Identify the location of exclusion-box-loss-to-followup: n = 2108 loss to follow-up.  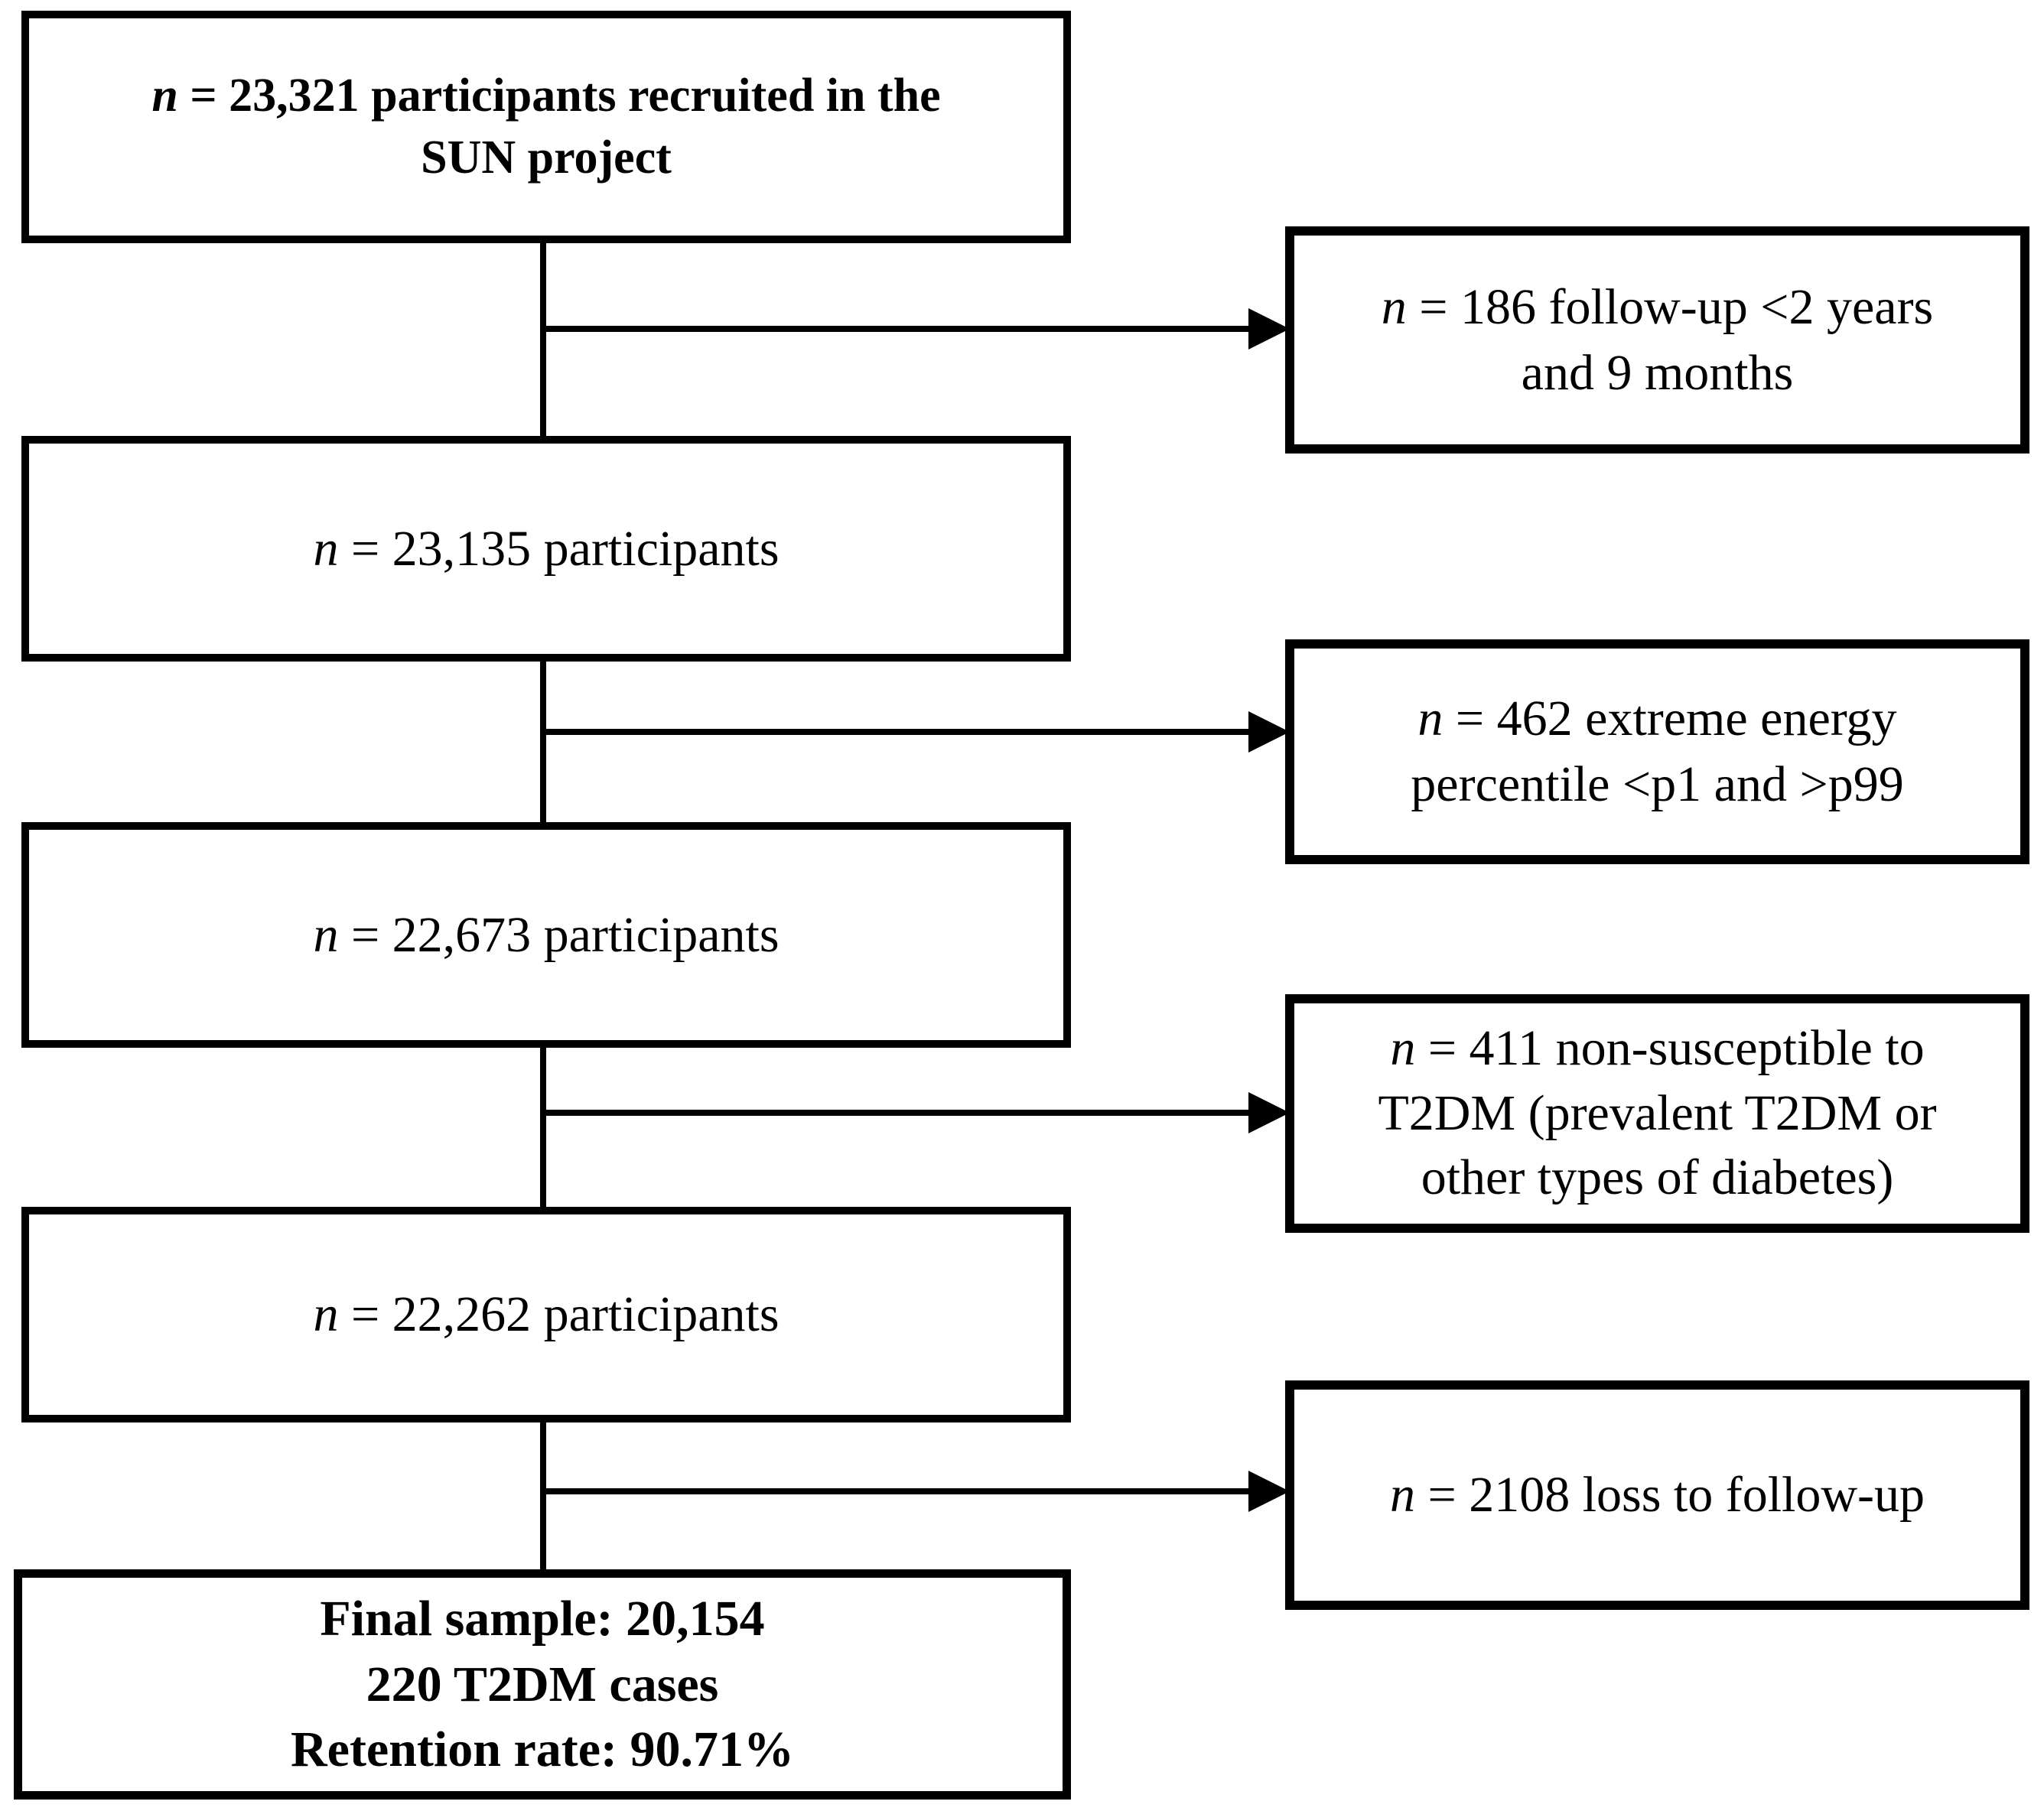
(1657, 1495).